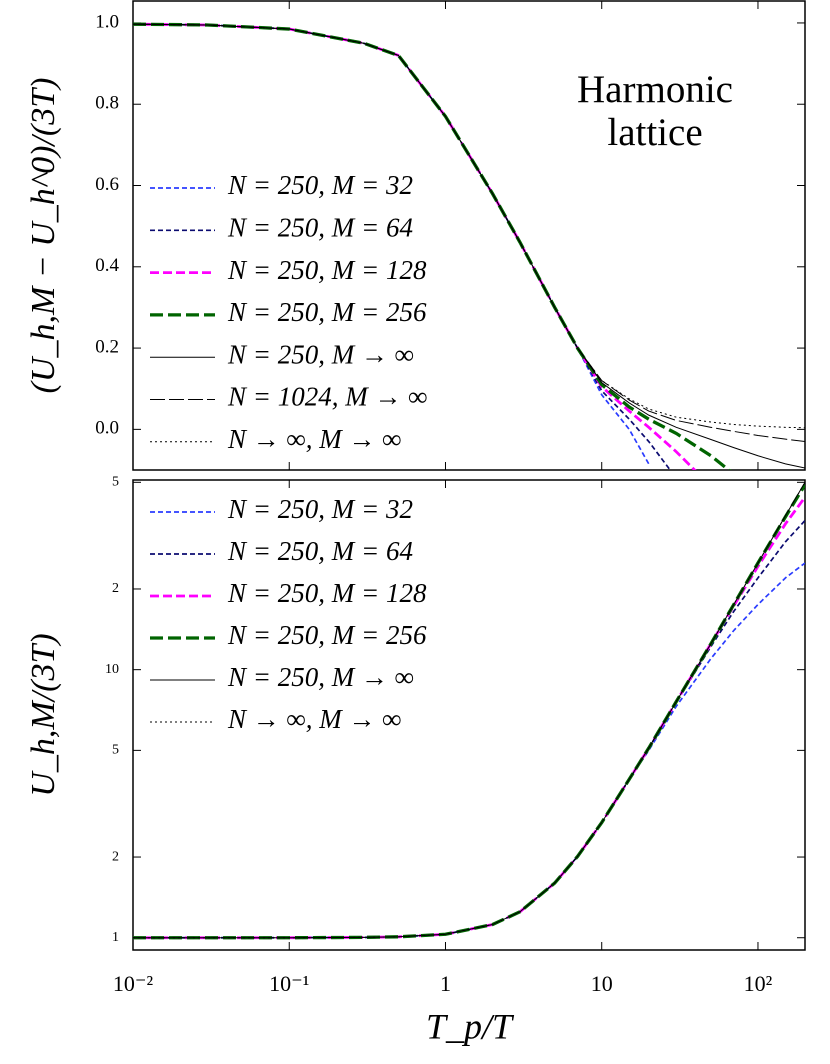 Image resolution: width=830 pixels, height=1064 pixels. Describe the element at coordinates (445, 983) in the screenshot. I see `x-tick-label: 1` at that location.